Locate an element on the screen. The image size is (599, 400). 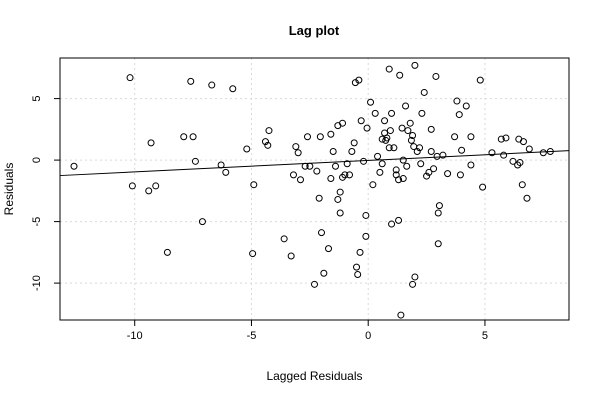
chart-title: Lag plot is located at coordinates (314, 30).